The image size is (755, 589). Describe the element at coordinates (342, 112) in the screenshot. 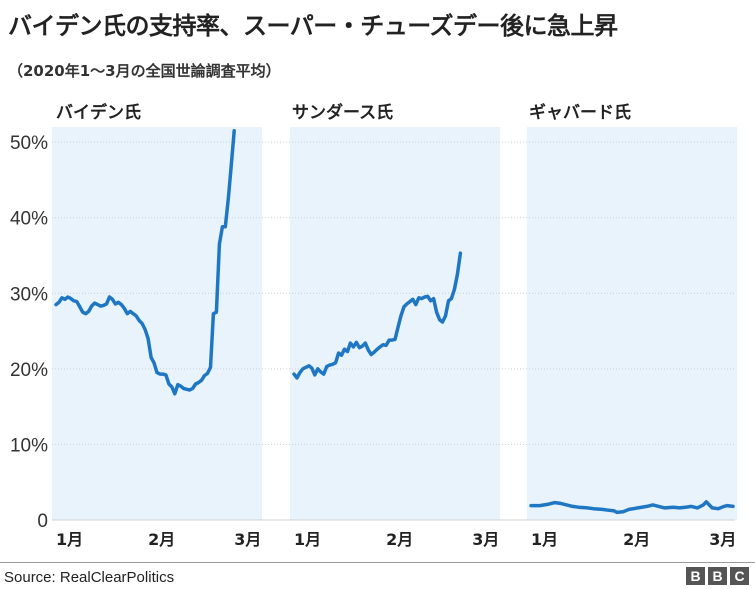

I see `panel-title: サンダース氏` at that location.